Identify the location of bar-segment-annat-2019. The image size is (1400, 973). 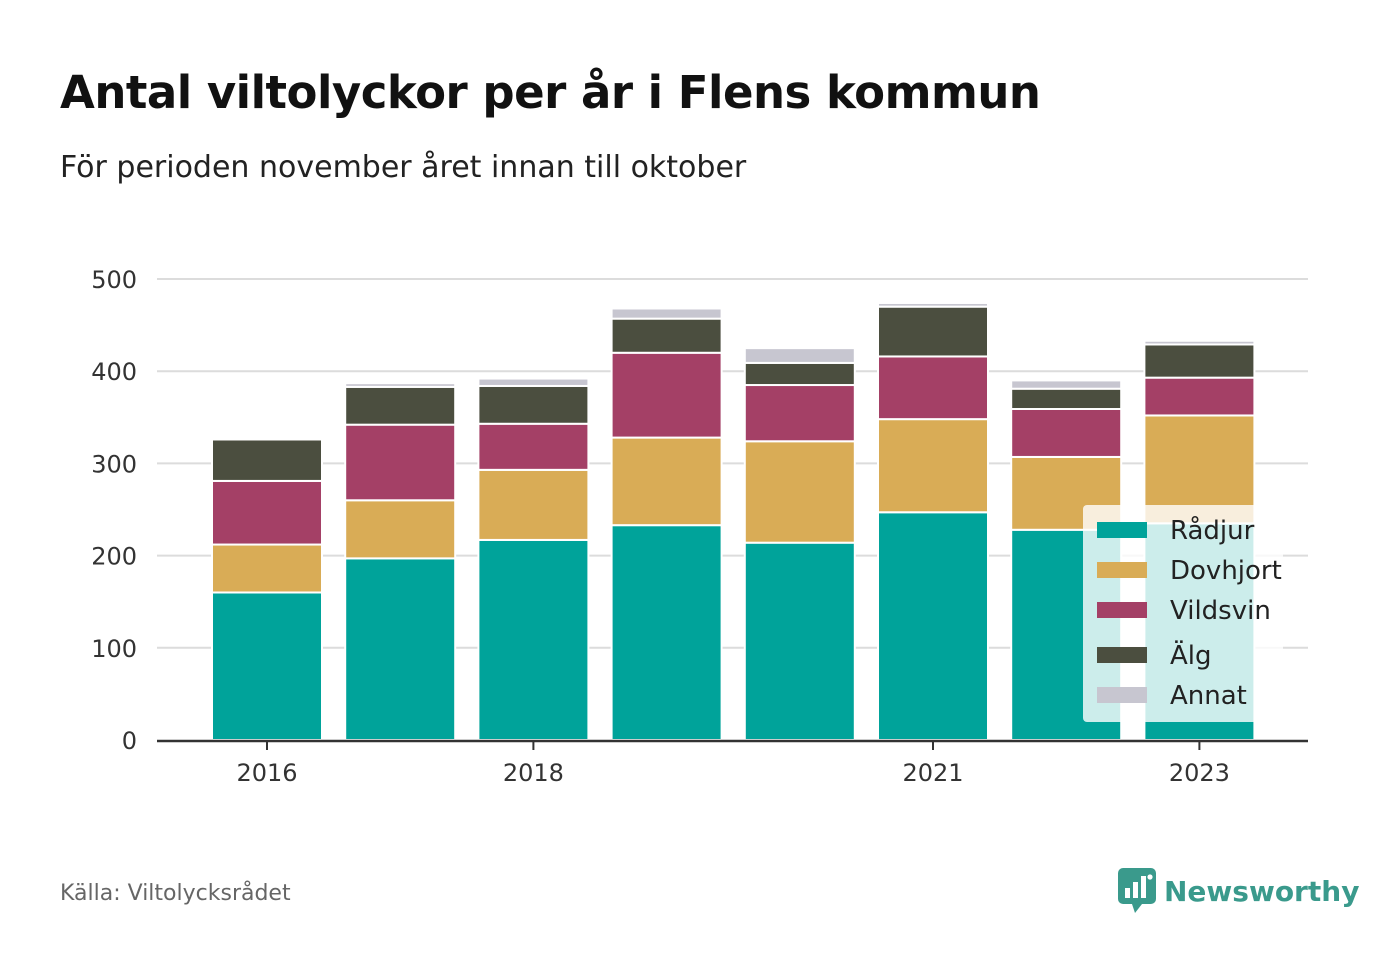
(666, 313).